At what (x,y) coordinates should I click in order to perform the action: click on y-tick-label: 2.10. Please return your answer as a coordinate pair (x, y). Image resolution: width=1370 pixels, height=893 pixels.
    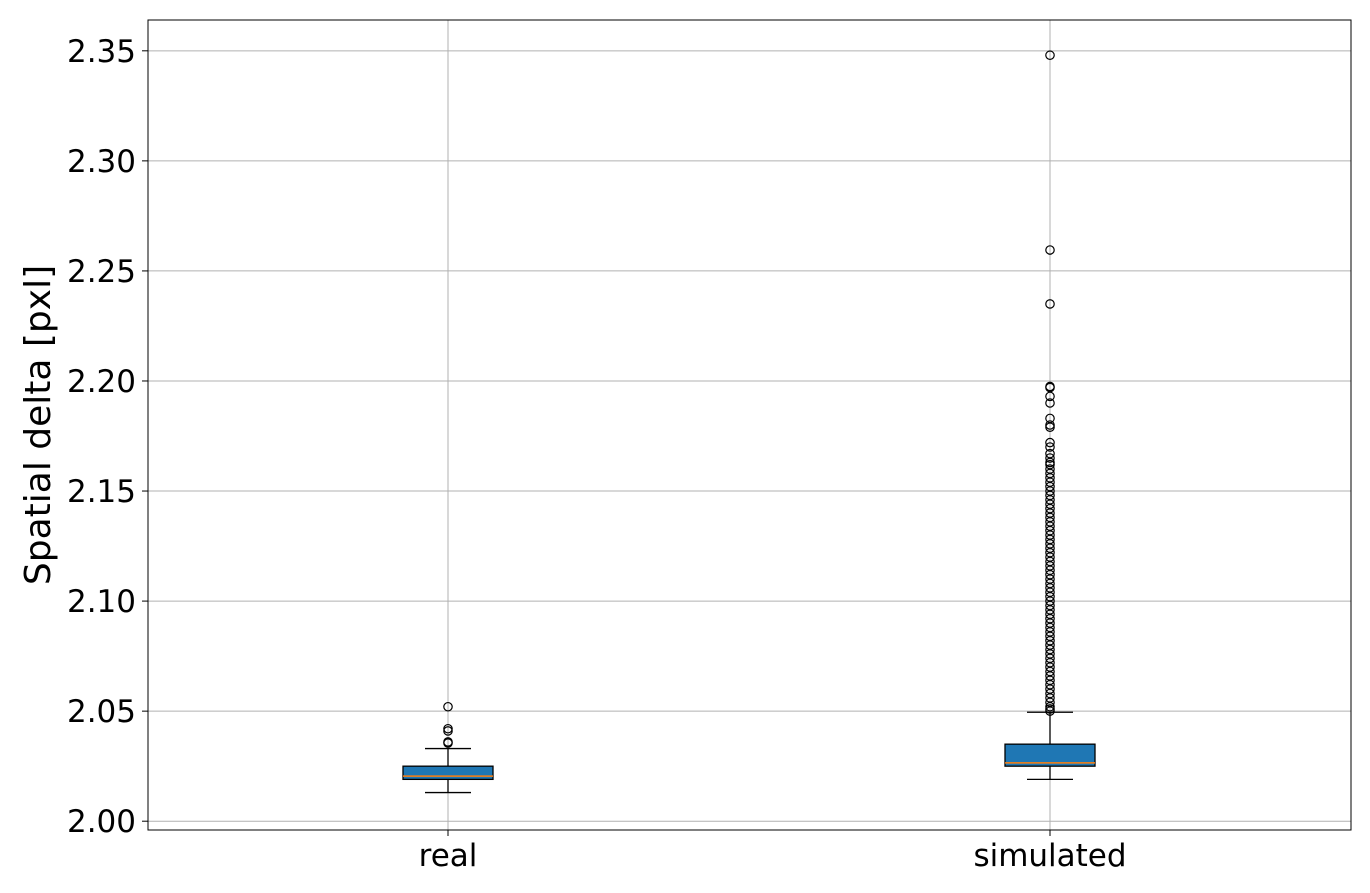
    Looking at the image, I should click on (101, 602).